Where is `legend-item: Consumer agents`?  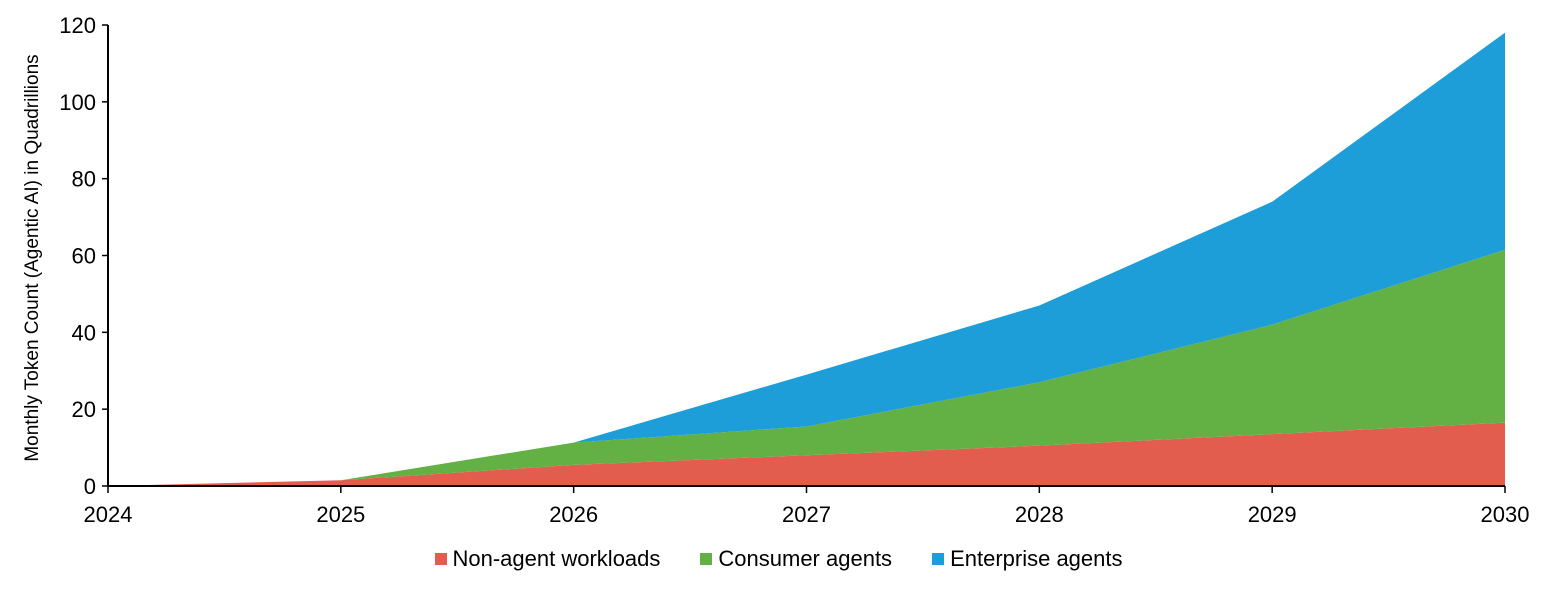 legend-item: Consumer agents is located at coordinates (796, 559).